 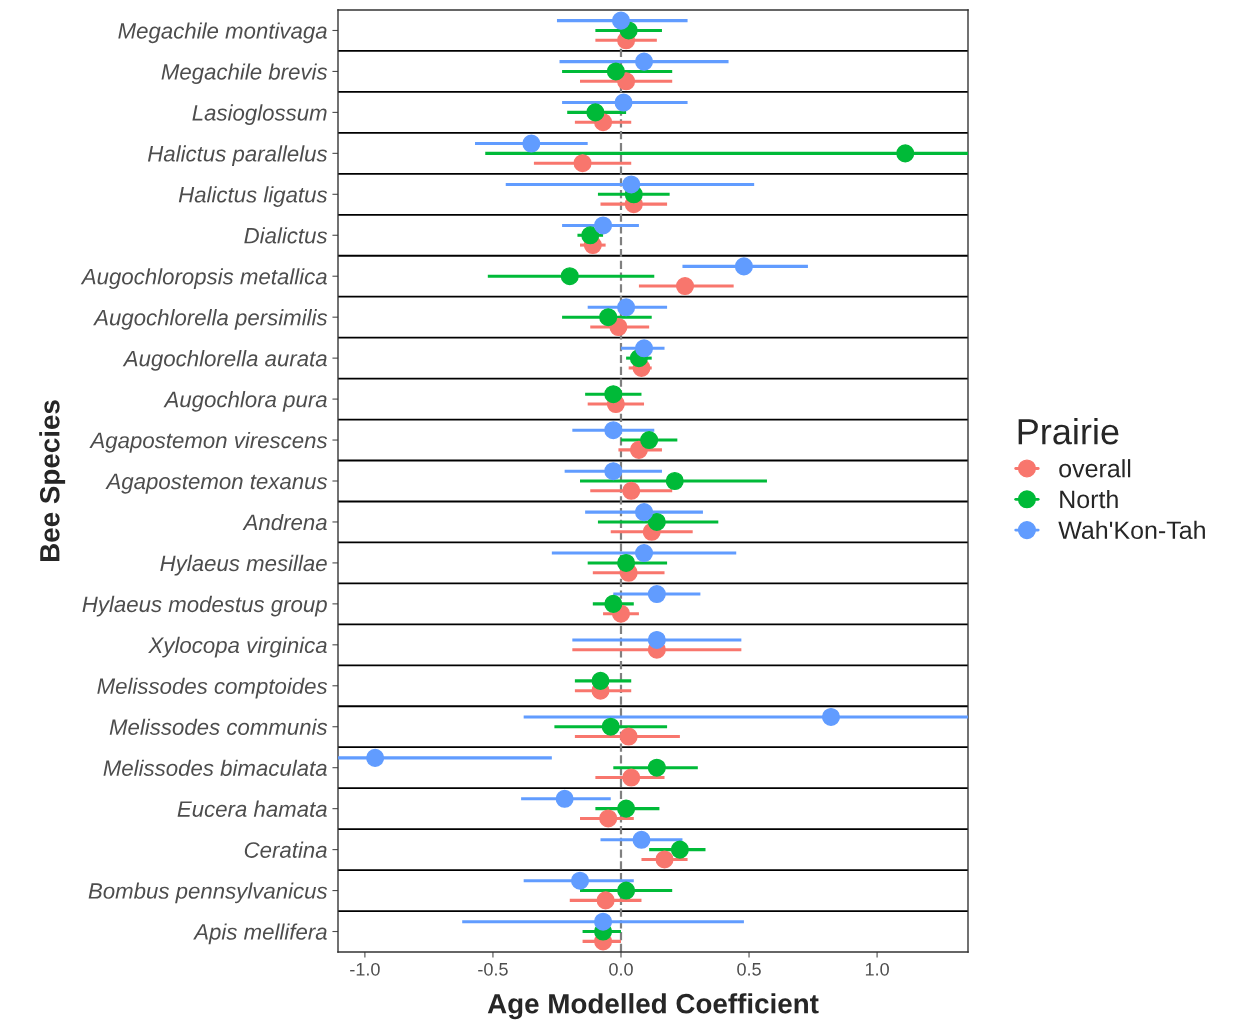 What do you see at coordinates (493, 969) in the screenshot?
I see `x-tick-label: -0.5` at bounding box center [493, 969].